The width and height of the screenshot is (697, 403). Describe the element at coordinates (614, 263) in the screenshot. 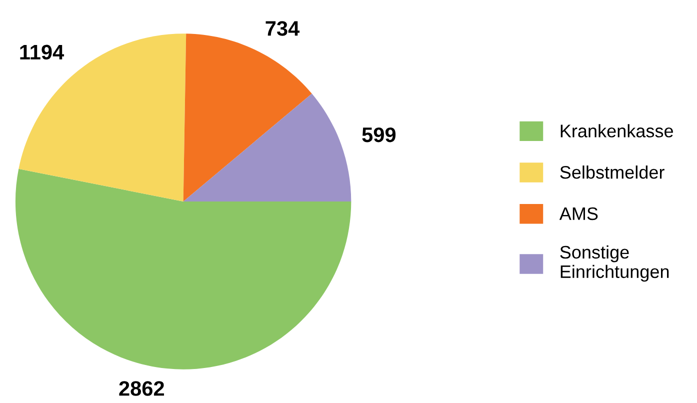

I see `legend-label: Sonstige Einrichtungen` at that location.